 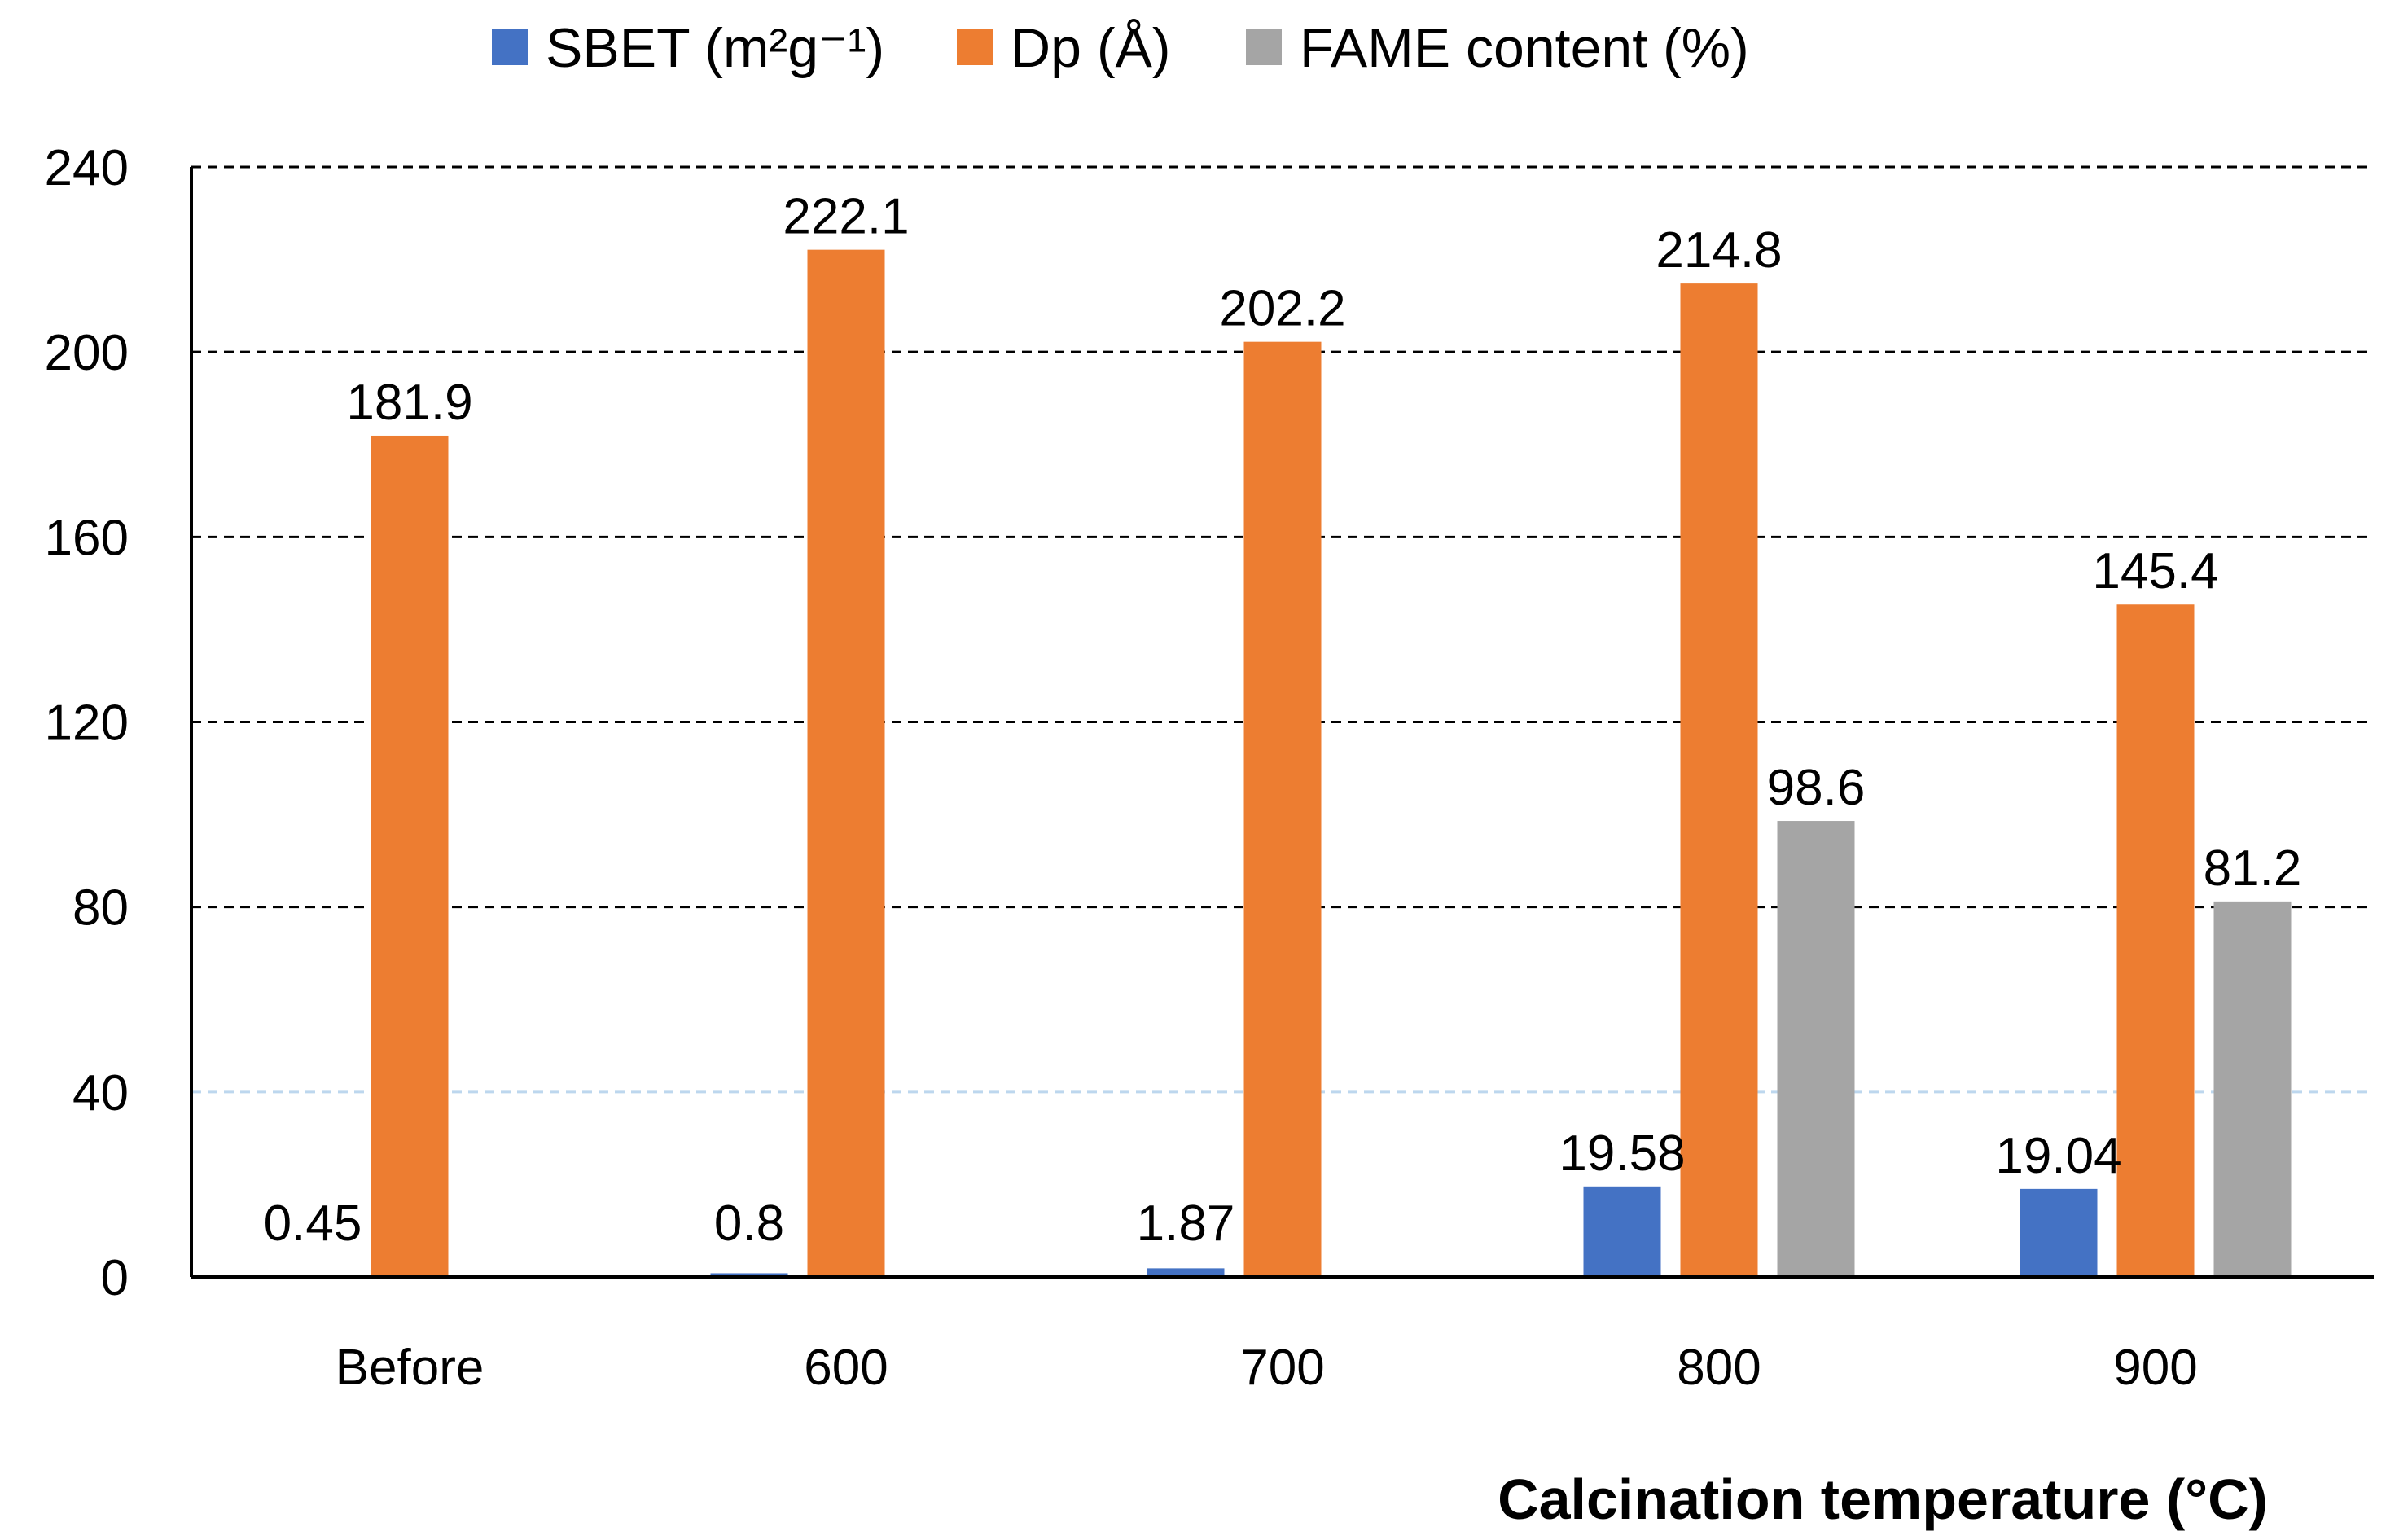 What do you see at coordinates (1719, 250) in the screenshot?
I see `data-label: 214.8` at bounding box center [1719, 250].